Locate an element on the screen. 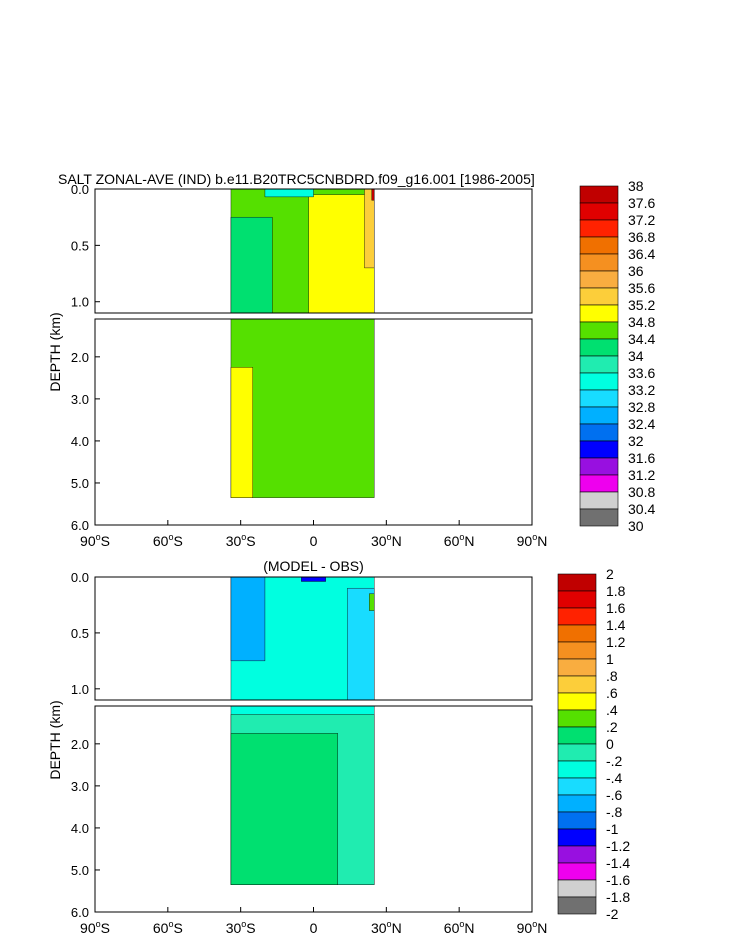 The height and width of the screenshot is (945, 733). colorbar-label: 31.6 is located at coordinates (641, 458).